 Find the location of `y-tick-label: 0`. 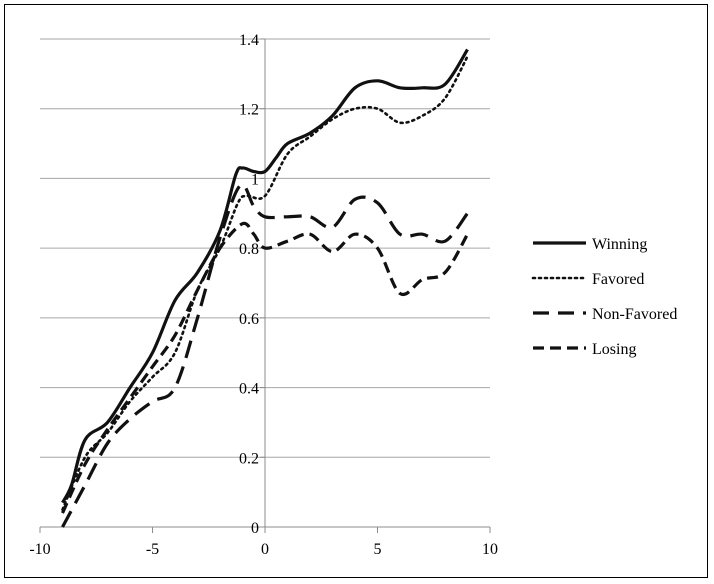

y-tick-label: 0 is located at coordinates (255, 528).